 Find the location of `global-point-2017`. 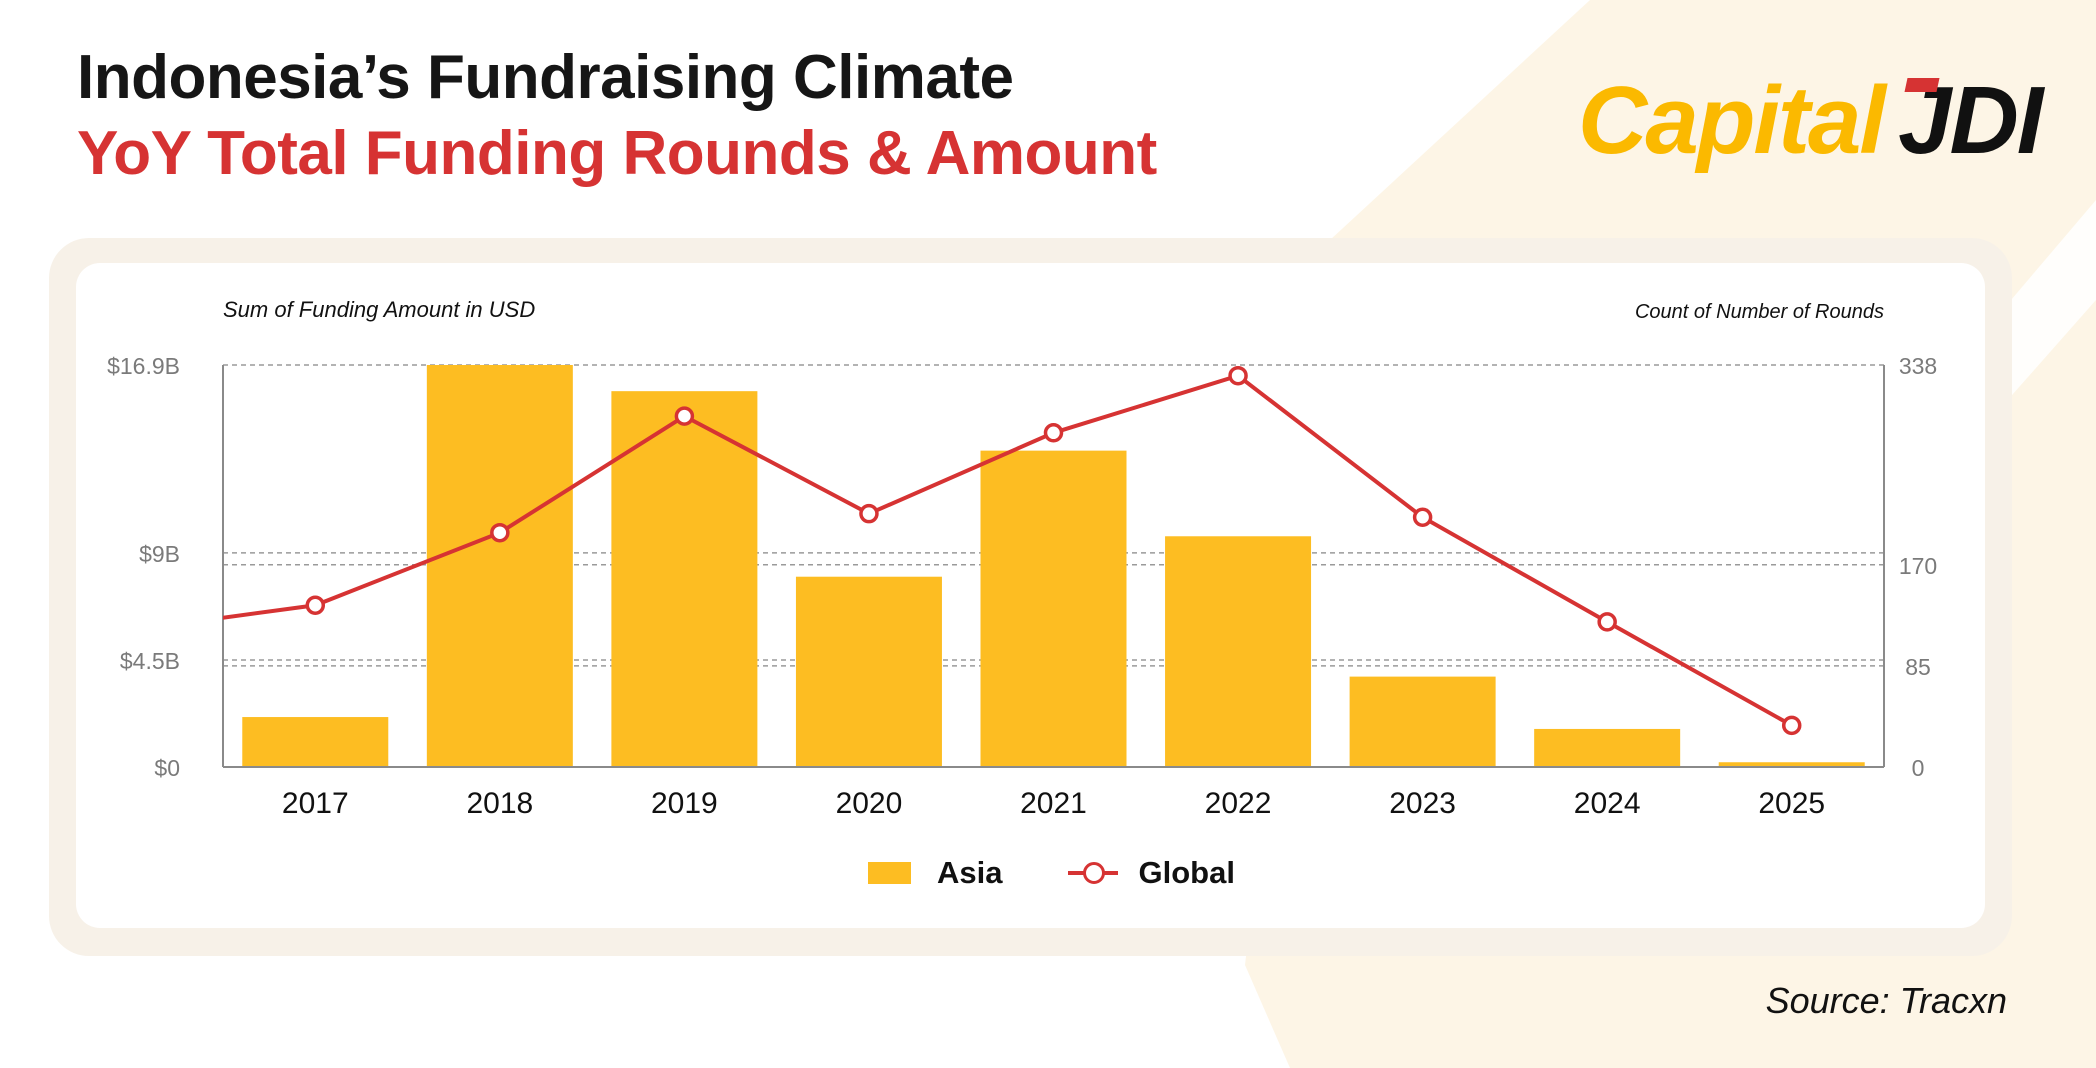

global-point-2017 is located at coordinates (315, 605).